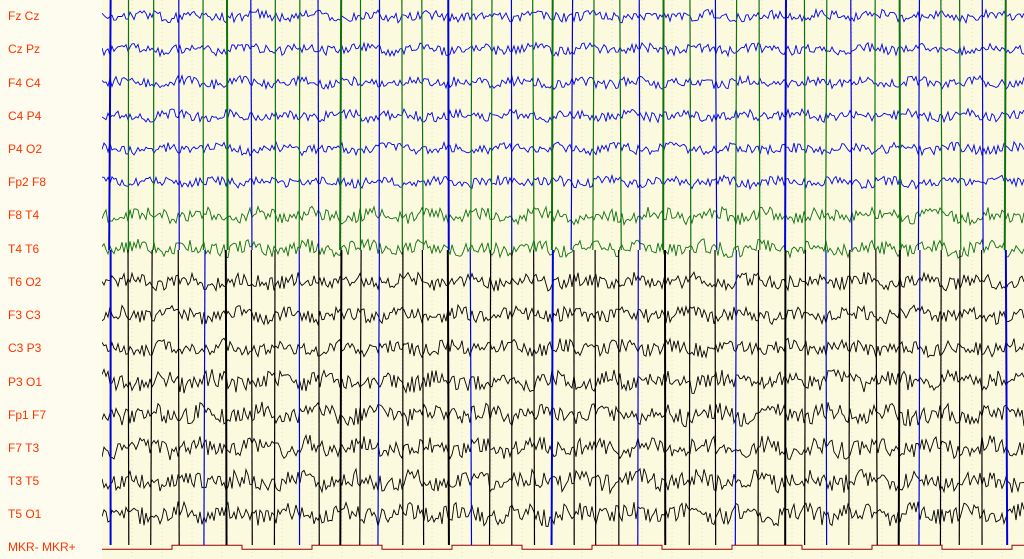  I want to click on channel-label-fp2-f8: Fp2 F8, so click(27, 182).